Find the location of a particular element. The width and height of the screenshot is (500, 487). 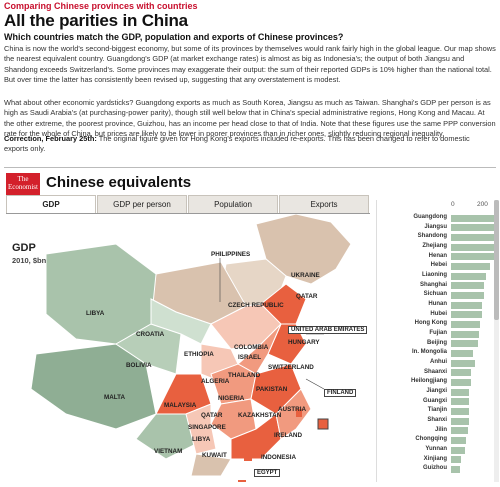

leader-line is located at coordinates (315, 384).